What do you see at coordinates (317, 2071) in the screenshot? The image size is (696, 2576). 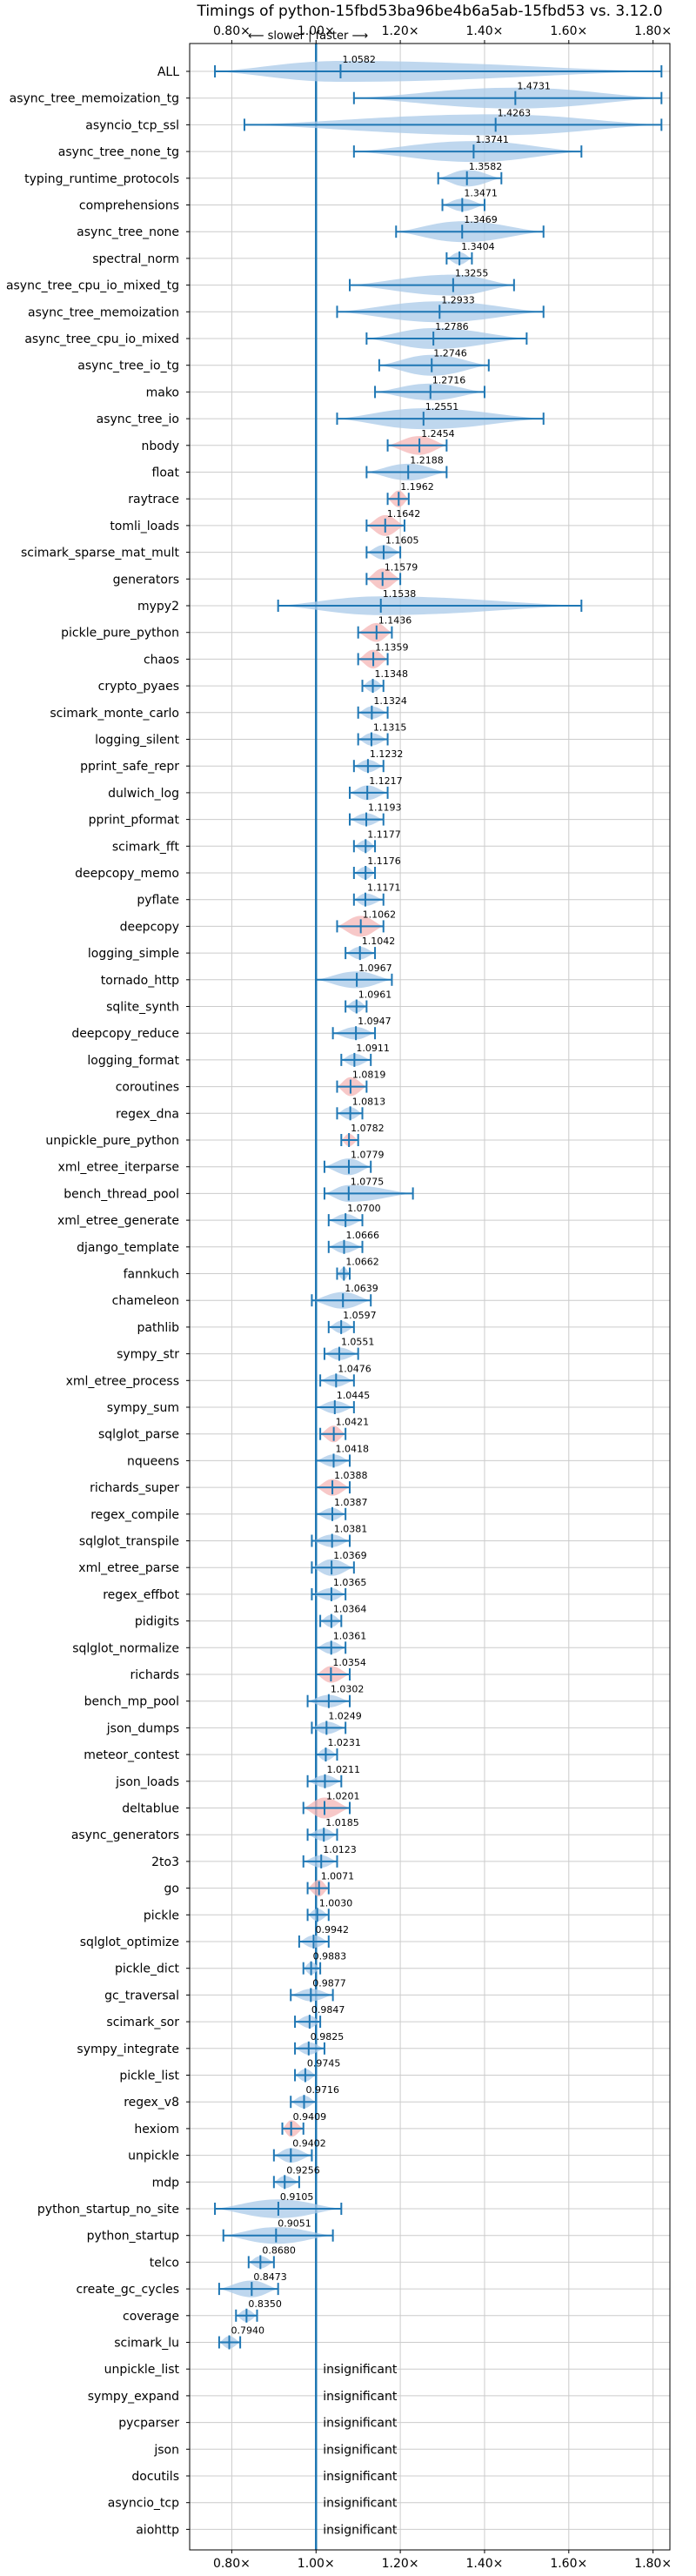 I see `benchmark-violin-group: 0.9745` at bounding box center [317, 2071].